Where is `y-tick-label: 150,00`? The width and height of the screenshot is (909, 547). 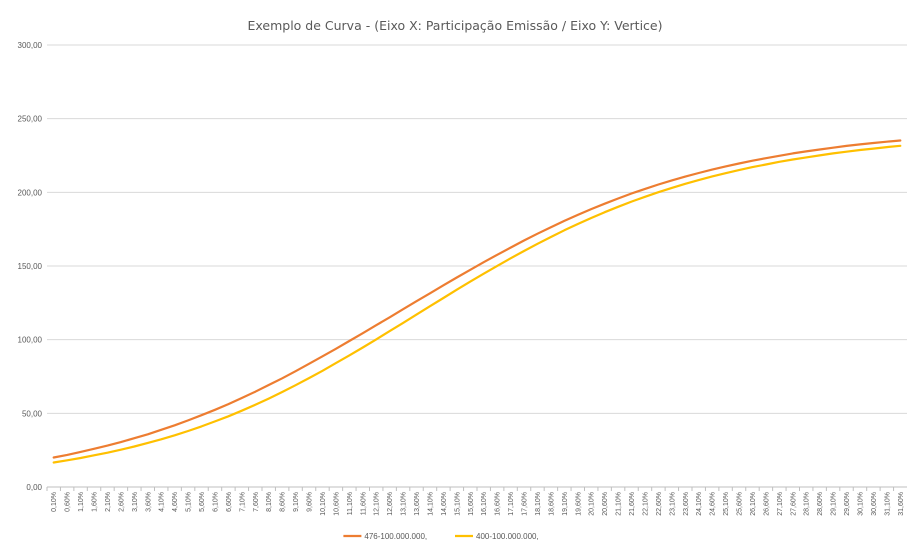 y-tick-label: 150,00 is located at coordinates (30, 266).